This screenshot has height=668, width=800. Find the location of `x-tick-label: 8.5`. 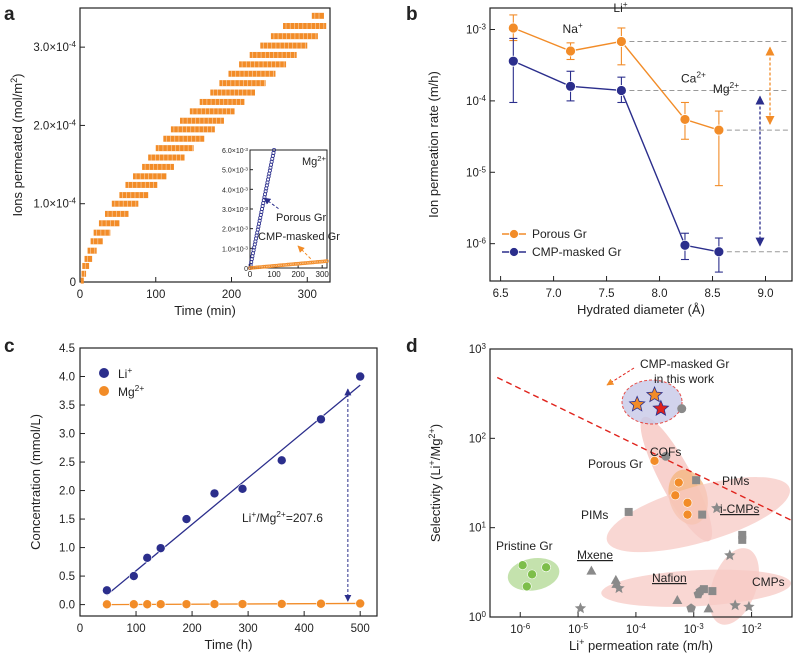

x-tick-label: 8.5 is located at coordinates (713, 294).